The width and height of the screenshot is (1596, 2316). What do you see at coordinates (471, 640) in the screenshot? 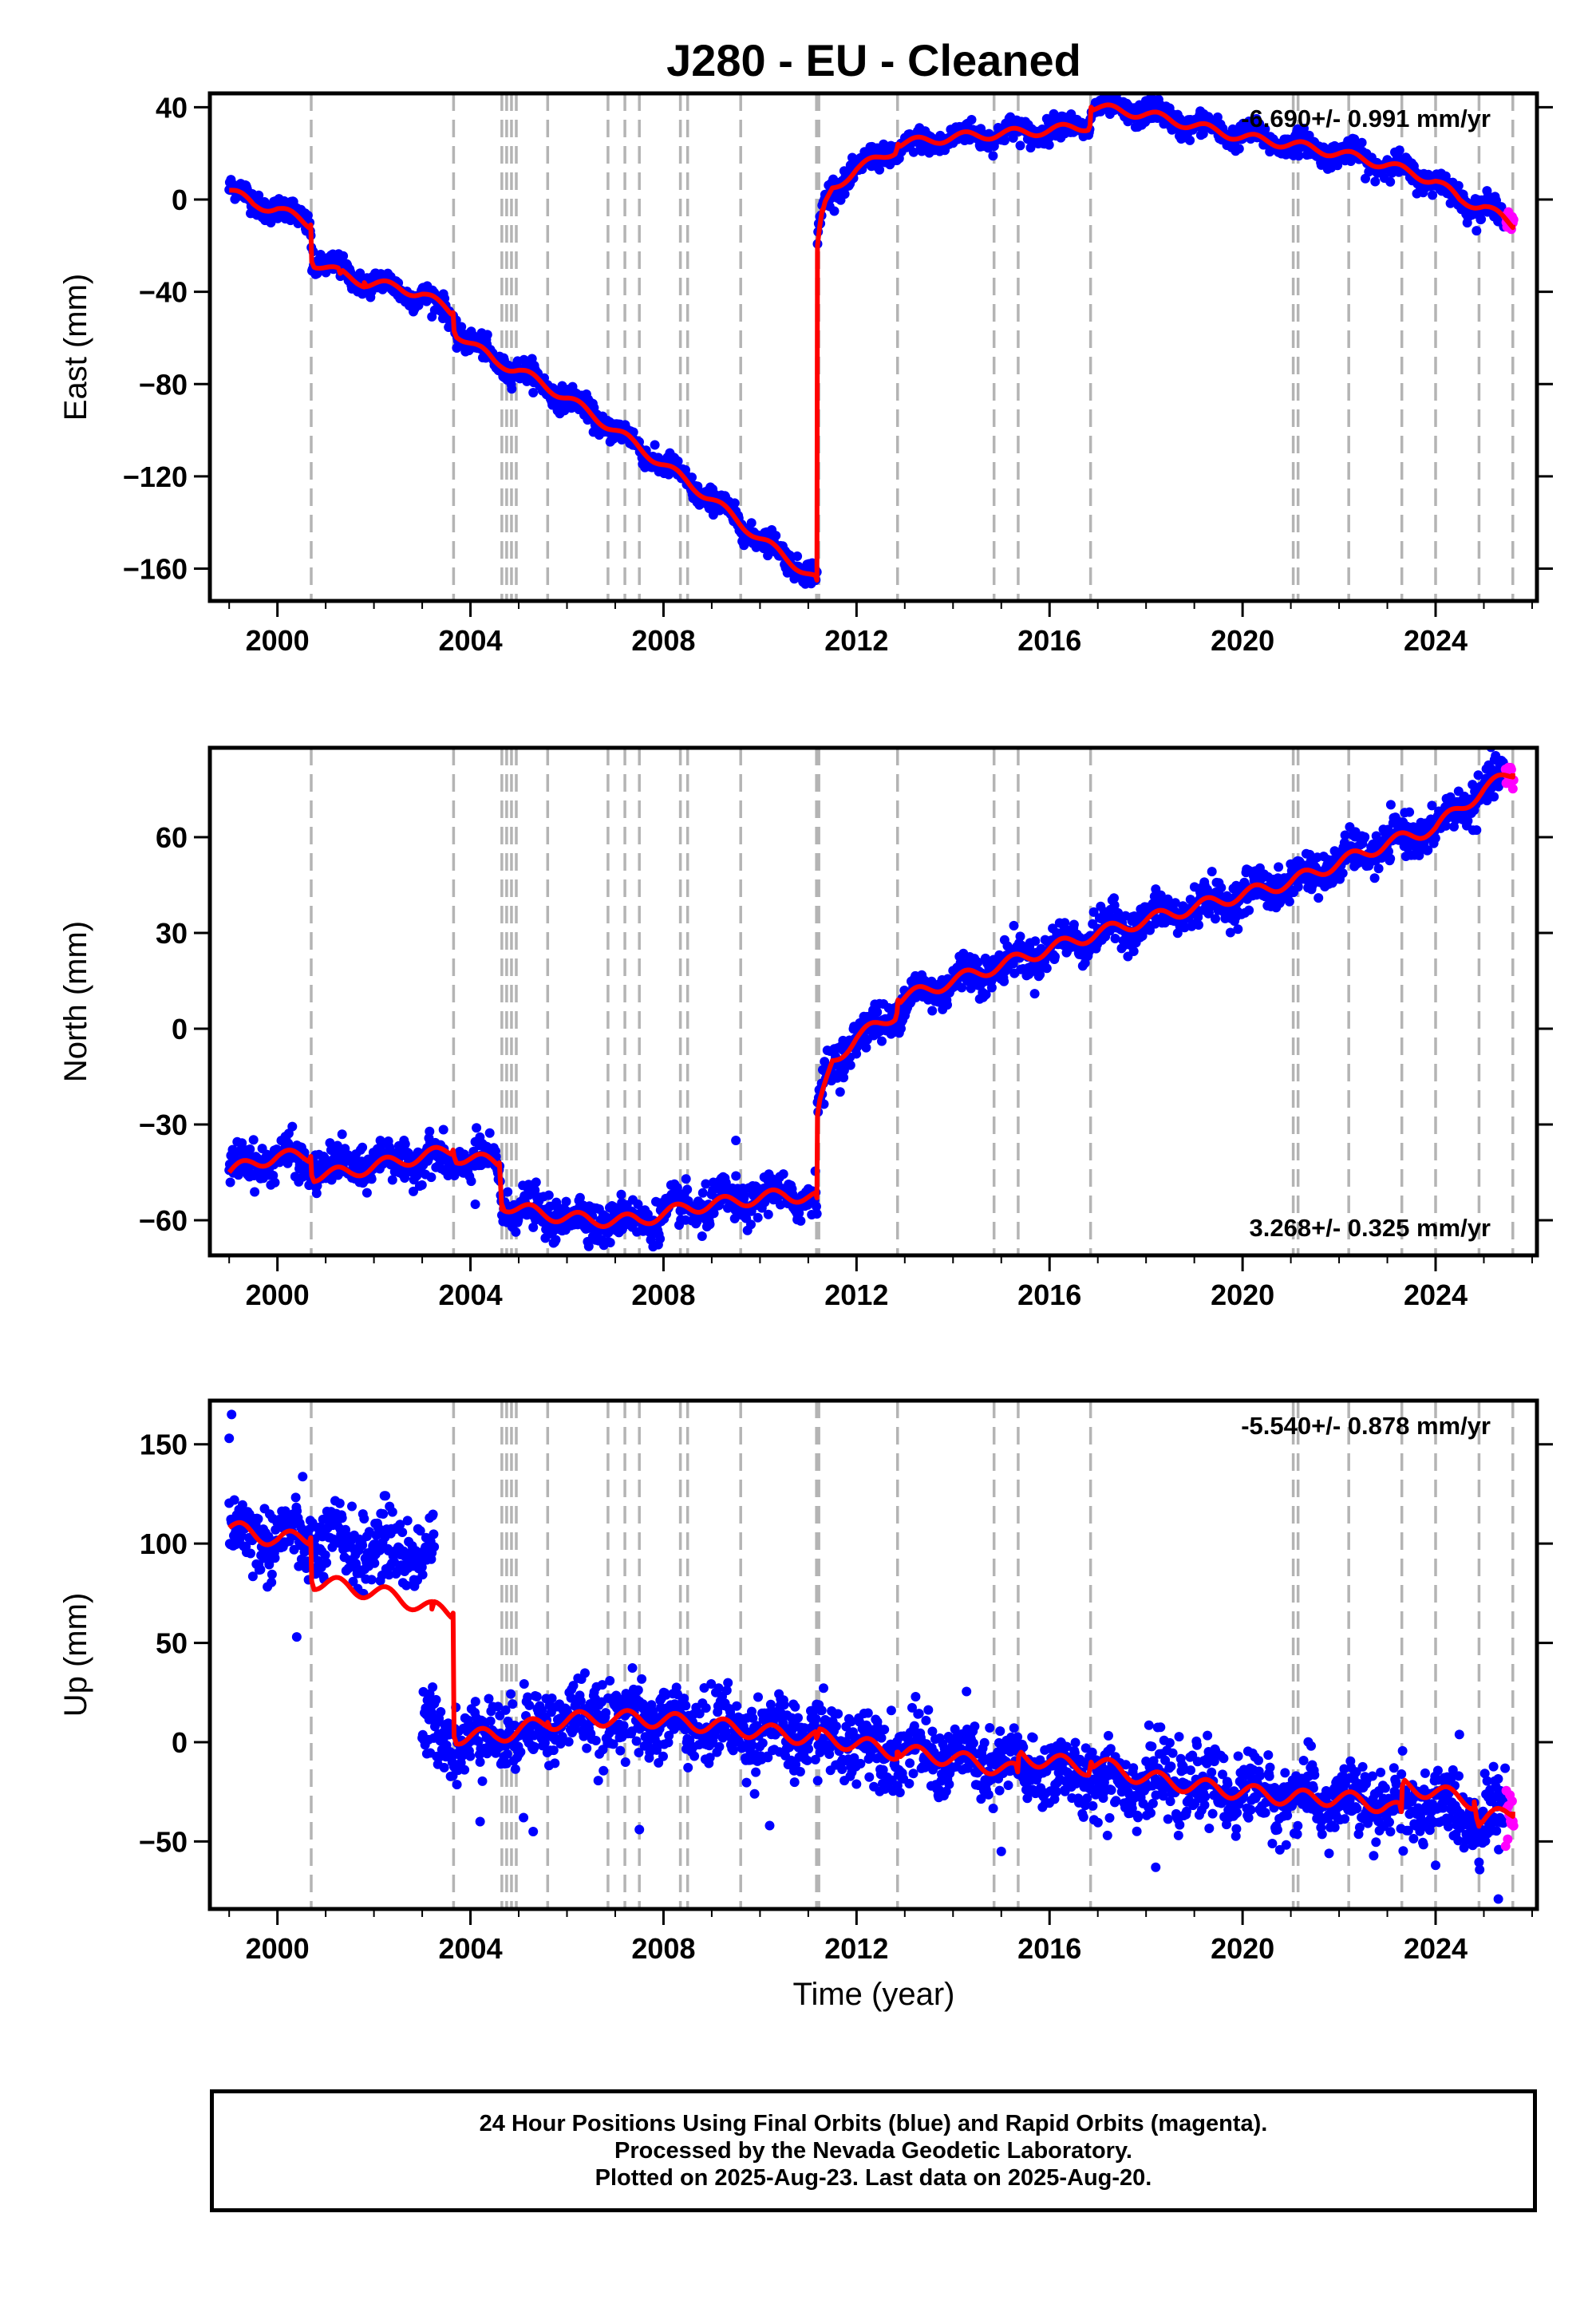
I see `x-tick-label: 2004` at bounding box center [471, 640].